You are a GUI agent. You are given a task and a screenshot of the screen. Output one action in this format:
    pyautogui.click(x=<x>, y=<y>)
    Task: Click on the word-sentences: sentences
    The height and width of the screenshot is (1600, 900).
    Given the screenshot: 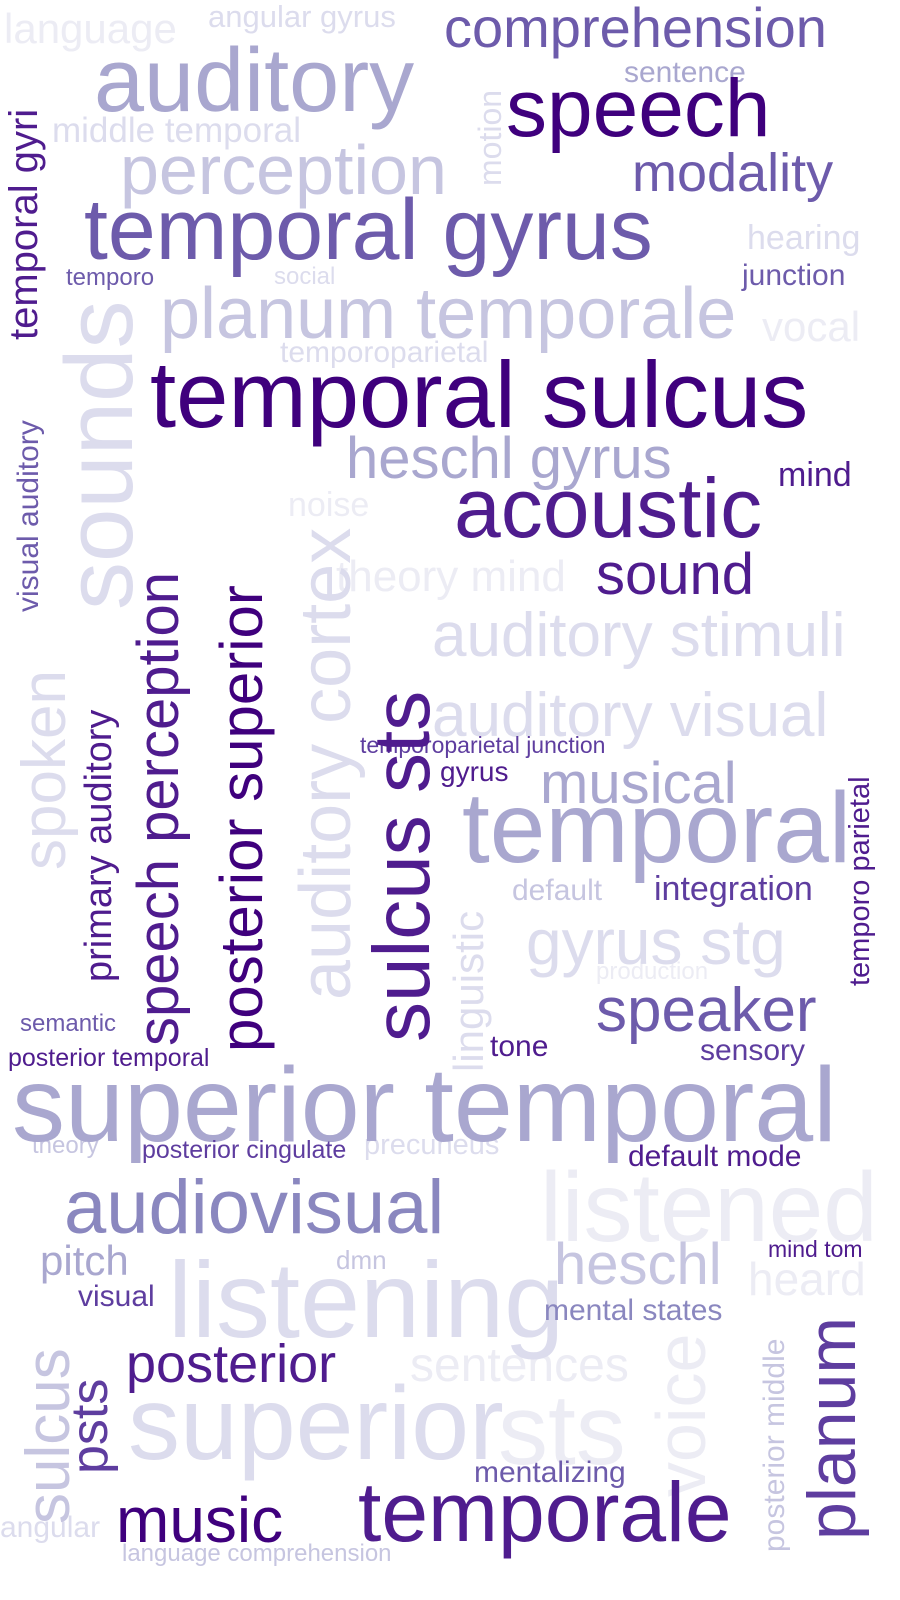 What is the action you would take?
    pyautogui.click(x=519, y=1365)
    